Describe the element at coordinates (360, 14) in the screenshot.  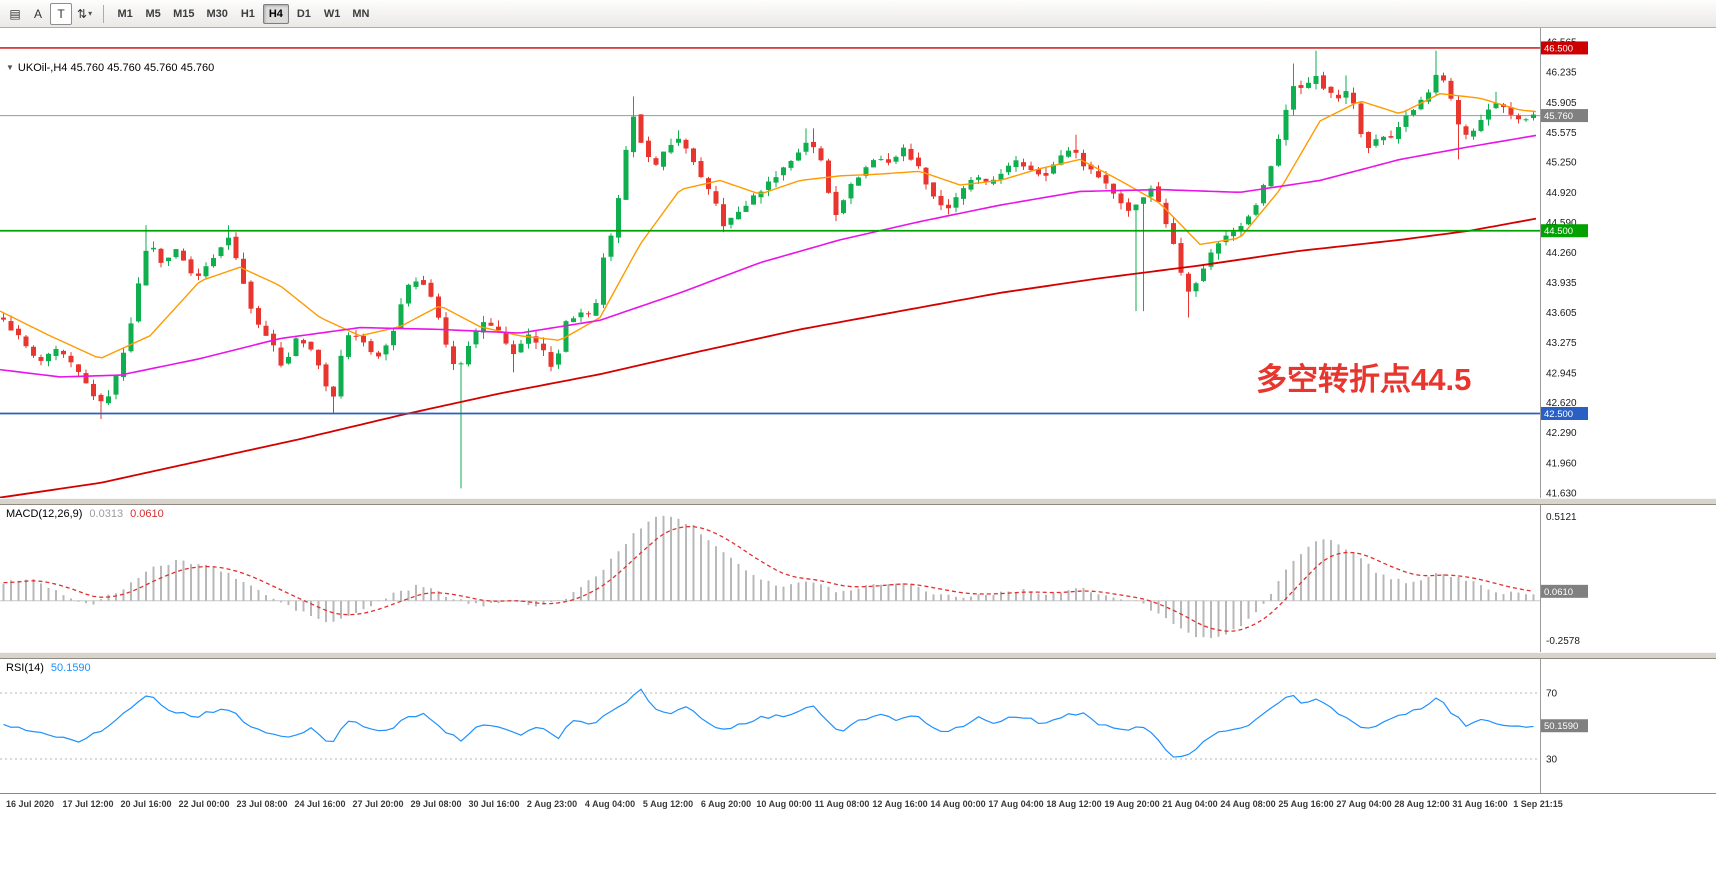
I see `tf-MN: MN` at that location.